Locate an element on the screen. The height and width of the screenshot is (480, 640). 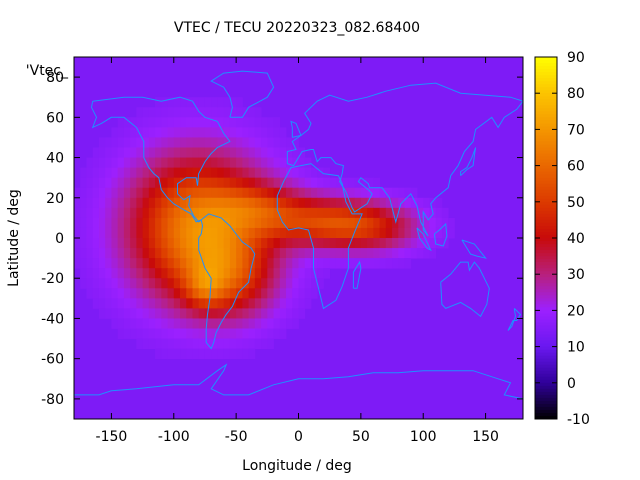
y-tick-label: 0 is located at coordinates (59, 239).